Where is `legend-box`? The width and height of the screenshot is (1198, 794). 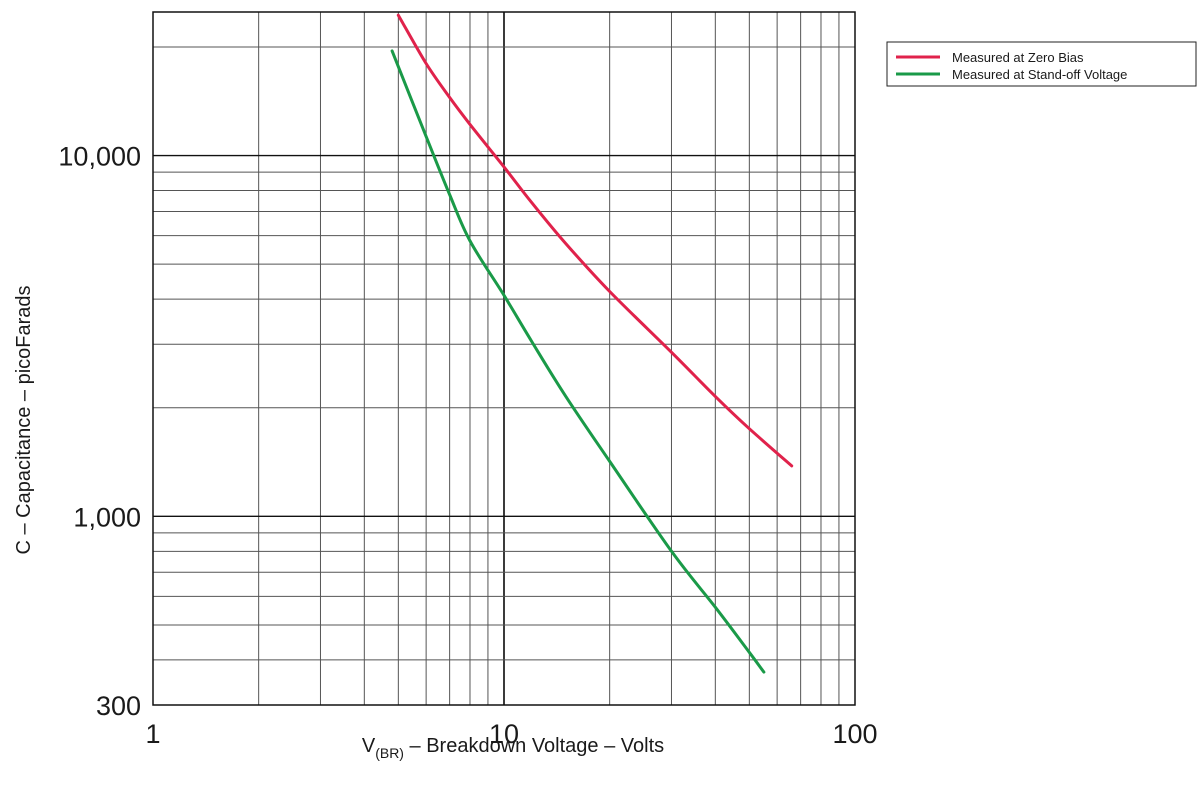
legend-box is located at coordinates (1041, 64).